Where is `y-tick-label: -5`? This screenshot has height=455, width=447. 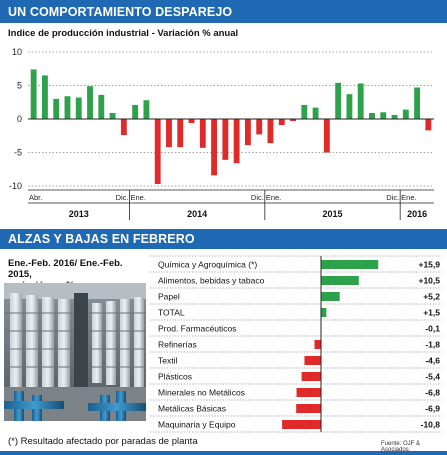 y-tick-label: -5 is located at coordinates (18, 153).